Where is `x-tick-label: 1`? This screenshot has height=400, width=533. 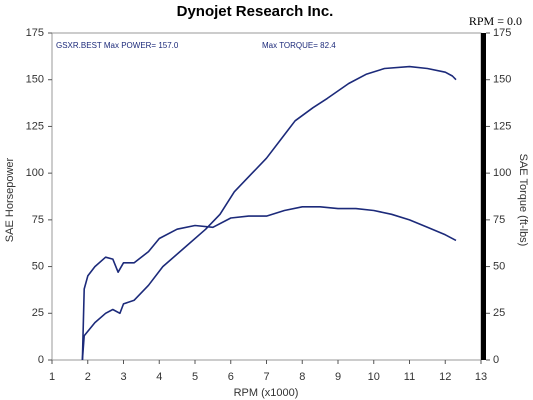 x-tick-label: 1 is located at coordinates (52, 377).